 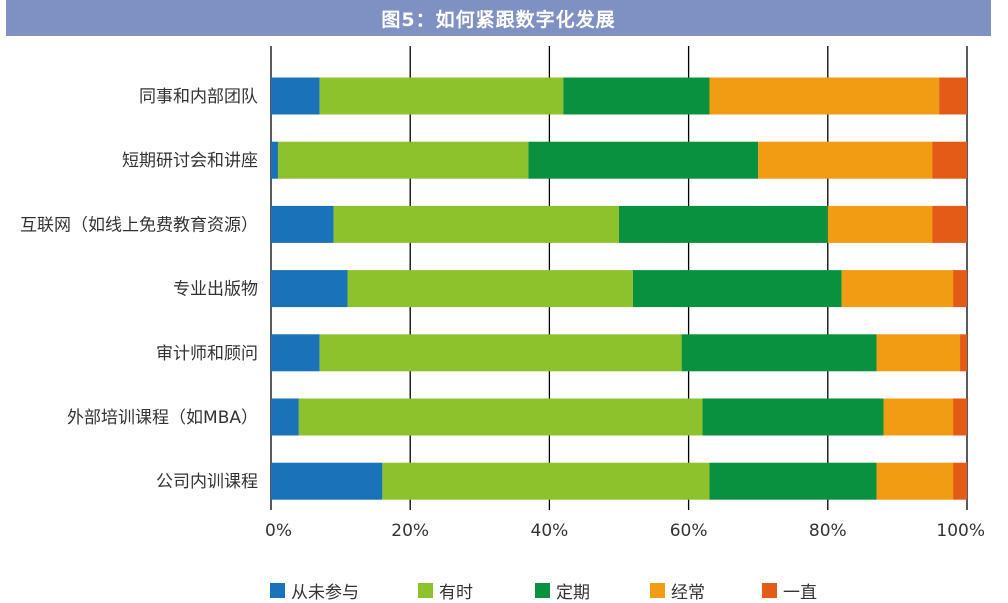 I want to click on legend-item: 从未参与, so click(x=314, y=590).